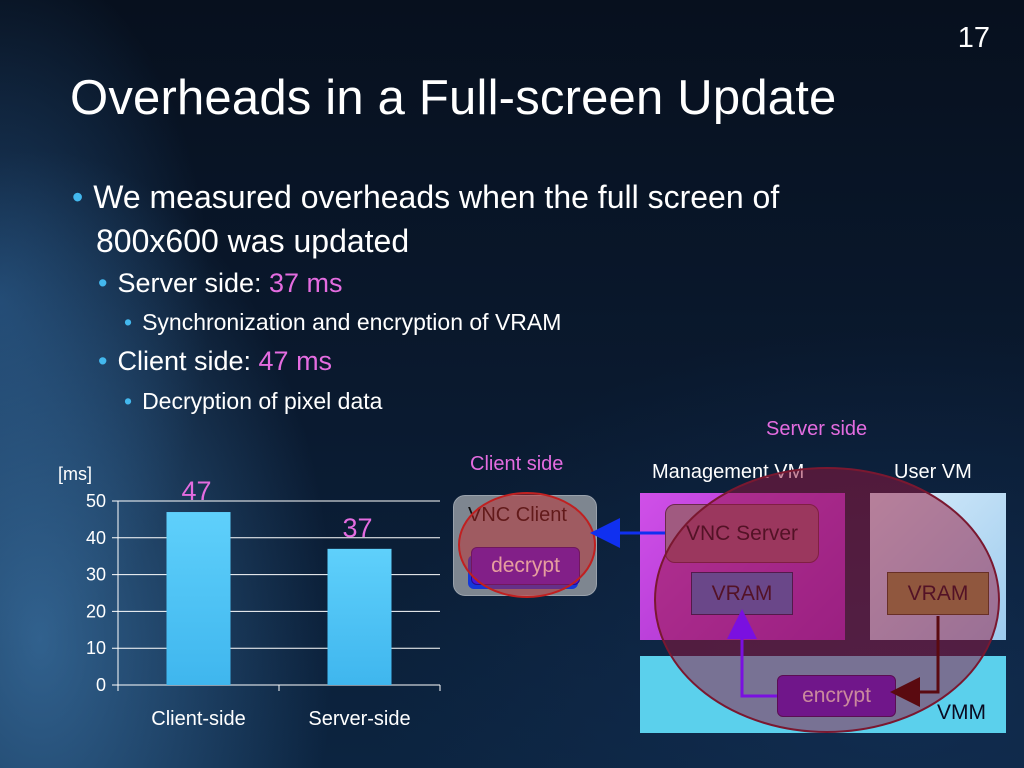 This screenshot has width=1024, height=768. What do you see at coordinates (453, 98) in the screenshot?
I see `slide-title: Overheads in a Full-screen Update` at bounding box center [453, 98].